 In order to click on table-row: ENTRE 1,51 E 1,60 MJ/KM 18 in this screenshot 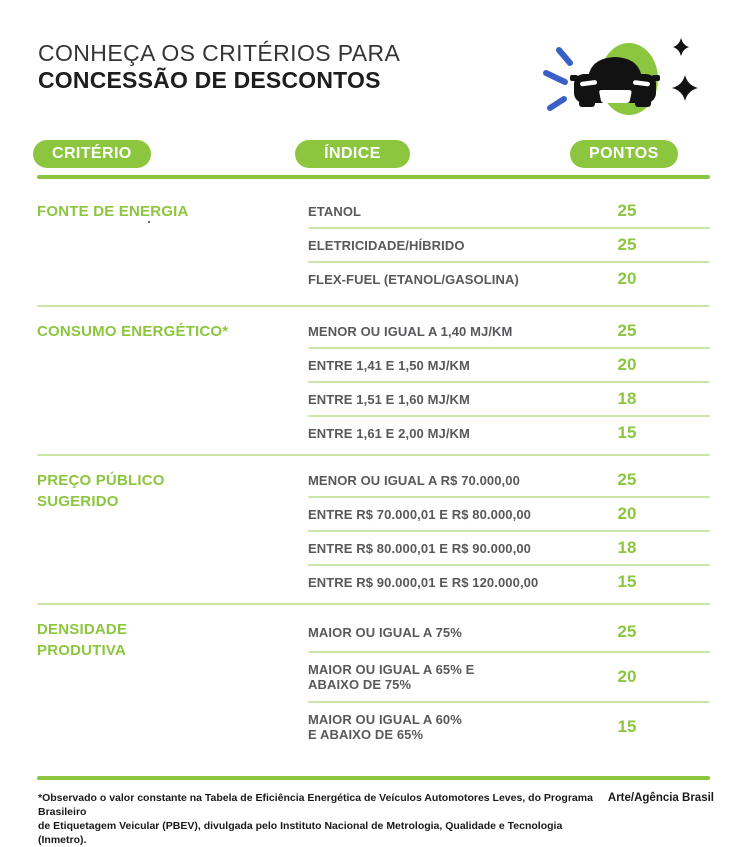, I will do `click(509, 399)`.